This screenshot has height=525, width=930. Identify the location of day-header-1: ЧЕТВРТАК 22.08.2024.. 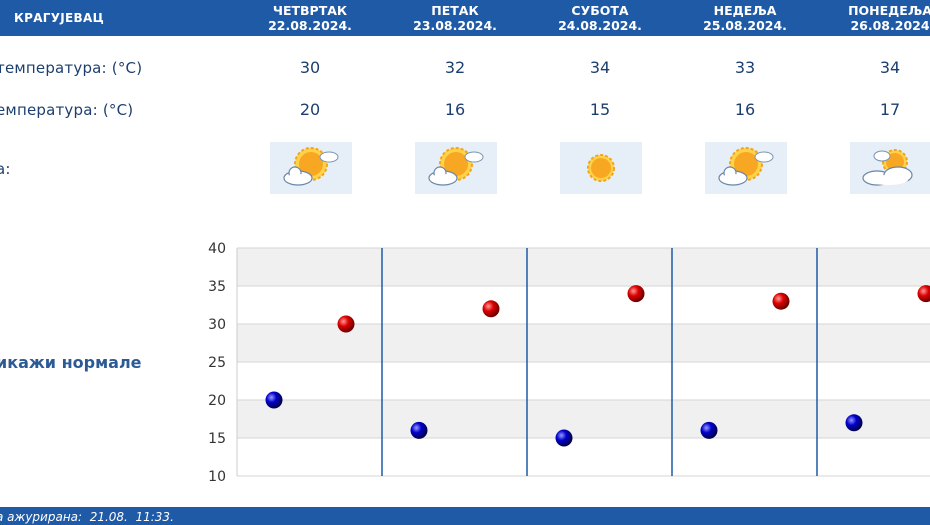
(310, 18).